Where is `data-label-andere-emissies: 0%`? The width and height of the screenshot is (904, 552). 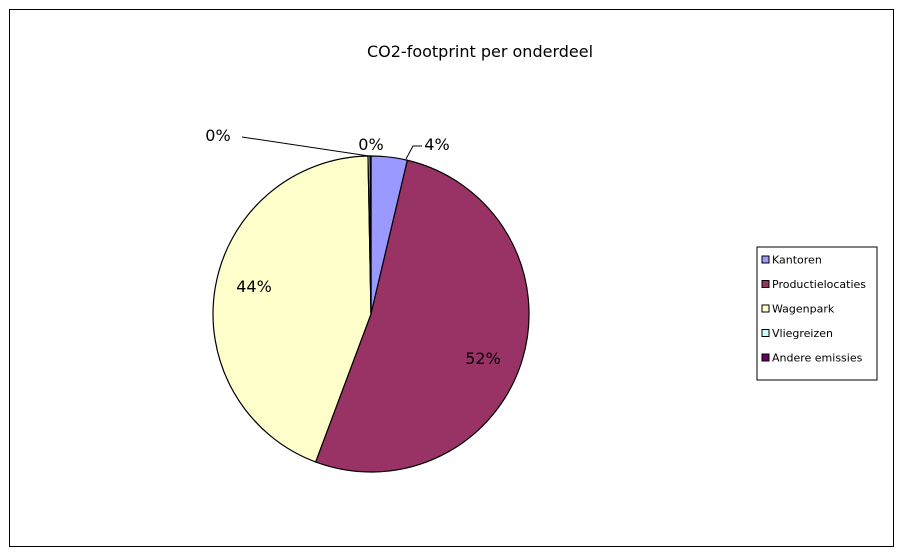 data-label-andere-emissies: 0% is located at coordinates (217, 135).